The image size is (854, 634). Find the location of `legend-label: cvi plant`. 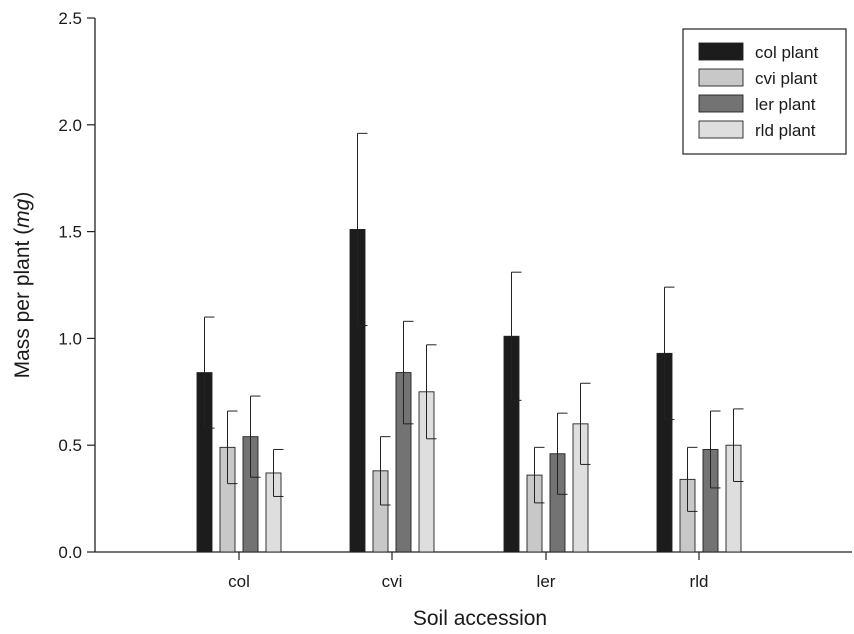

legend-label: cvi plant is located at coordinates (786, 78).